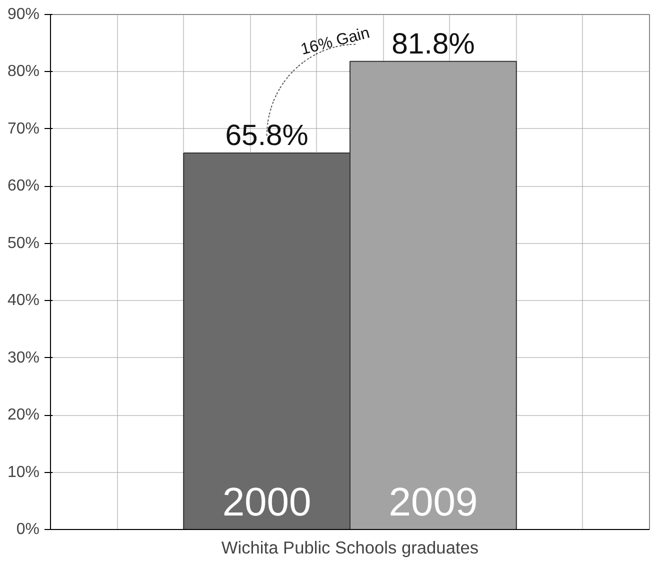 The height and width of the screenshot is (564, 659). I want to click on y-tick-label: 60%, so click(23, 186).